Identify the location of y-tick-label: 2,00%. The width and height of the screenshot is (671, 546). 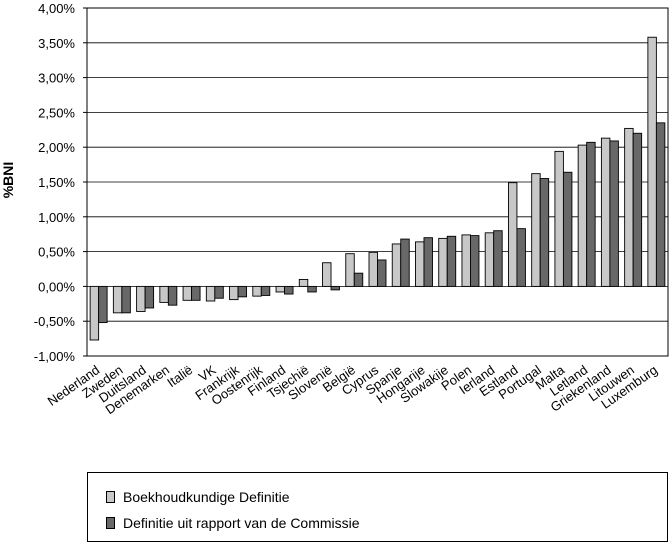
(56, 147).